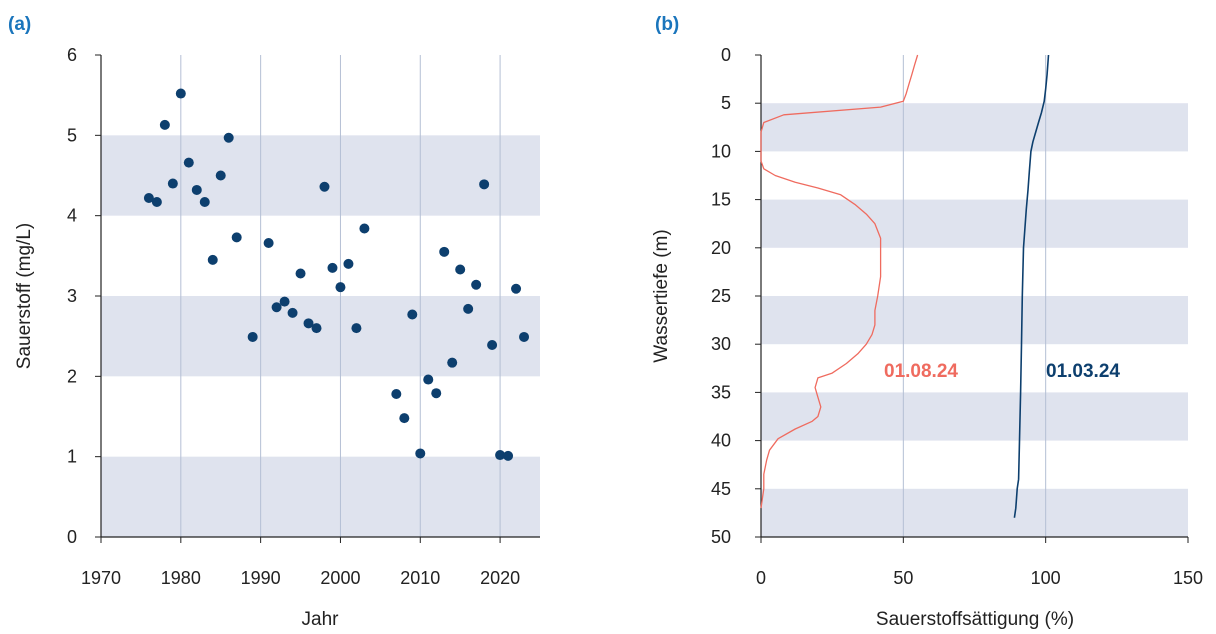 Image resolution: width=1216 pixels, height=634 pixels. Describe the element at coordinates (661, 295) in the screenshot. I see `panel-b-y-axis-label: Wassertiefe (m)` at that location.